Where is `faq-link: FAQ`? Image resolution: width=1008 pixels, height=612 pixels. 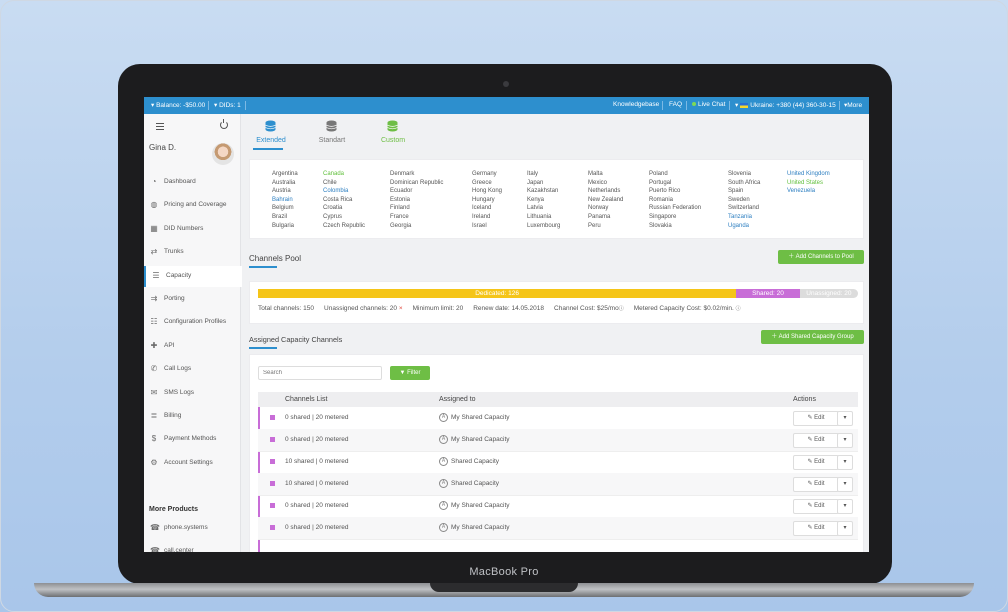
faq-link: FAQ is located at coordinates (676, 104).